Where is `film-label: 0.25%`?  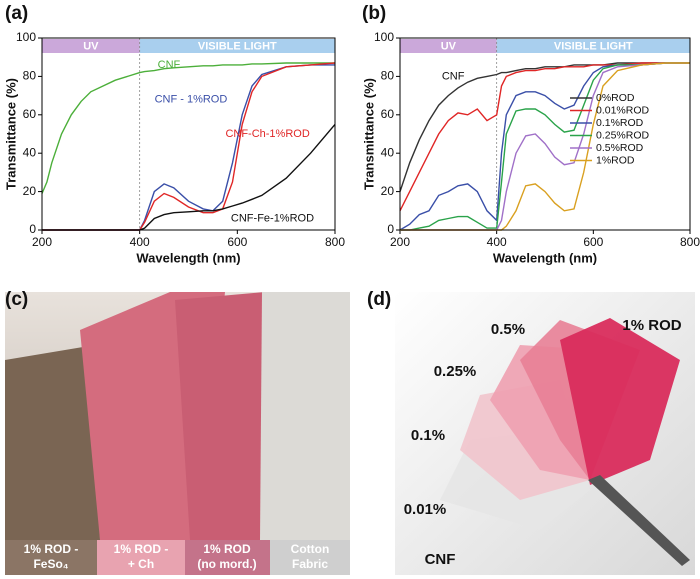 film-label: 0.25% is located at coordinates (455, 371).